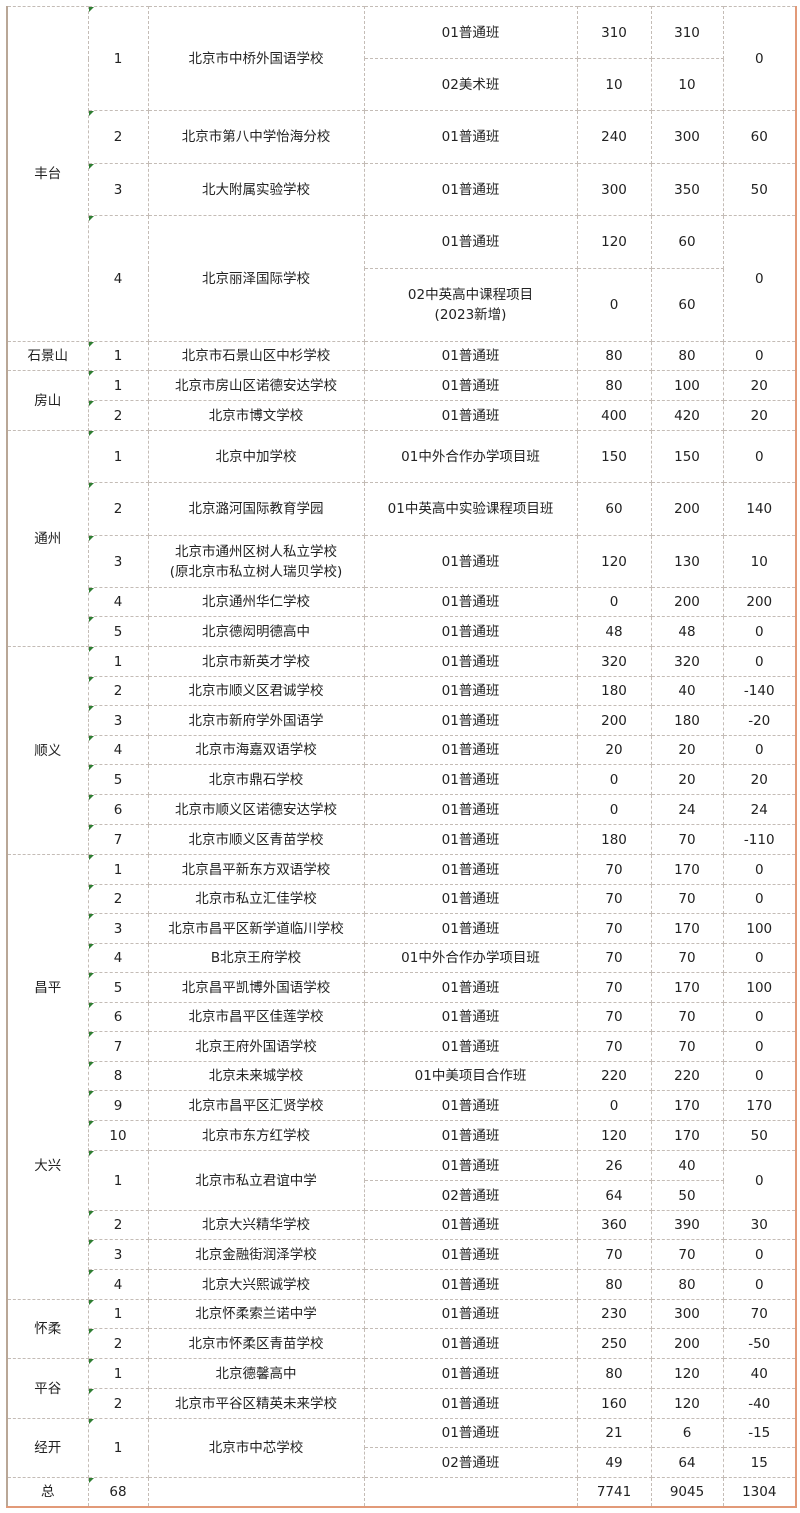 This screenshot has width=800, height=1513. Describe the element at coordinates (687, 809) in the screenshot. I see `plan-2024: 24` at that location.